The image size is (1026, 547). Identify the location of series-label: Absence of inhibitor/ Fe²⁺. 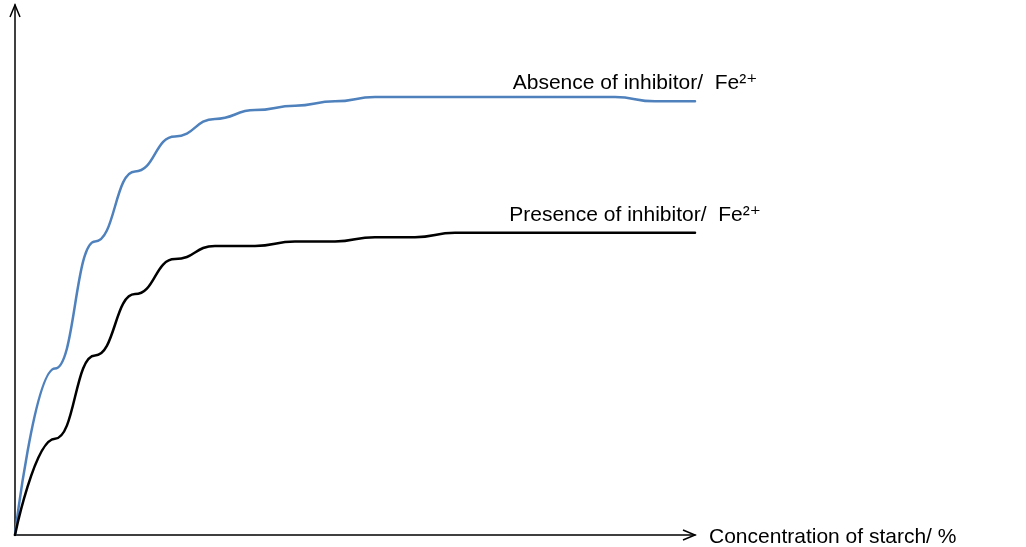
(635, 82).